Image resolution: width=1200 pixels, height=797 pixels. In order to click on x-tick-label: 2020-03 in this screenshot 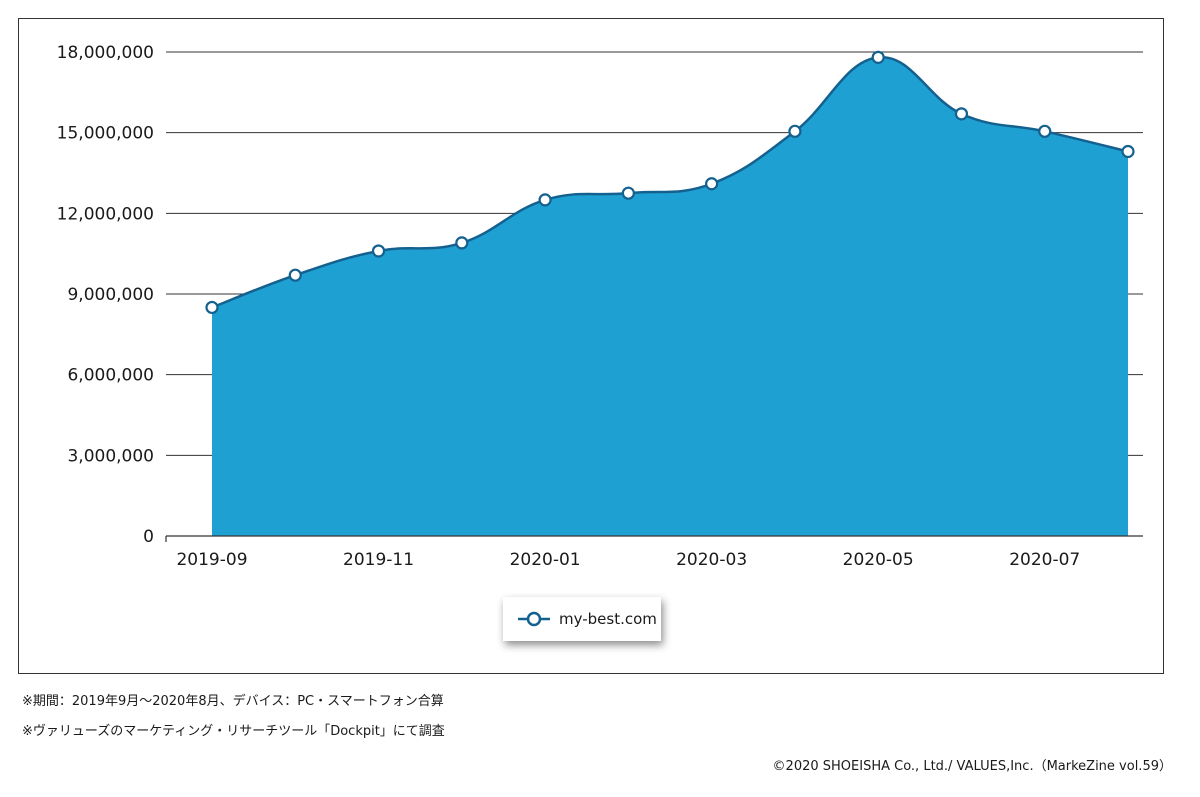, I will do `click(711, 560)`.